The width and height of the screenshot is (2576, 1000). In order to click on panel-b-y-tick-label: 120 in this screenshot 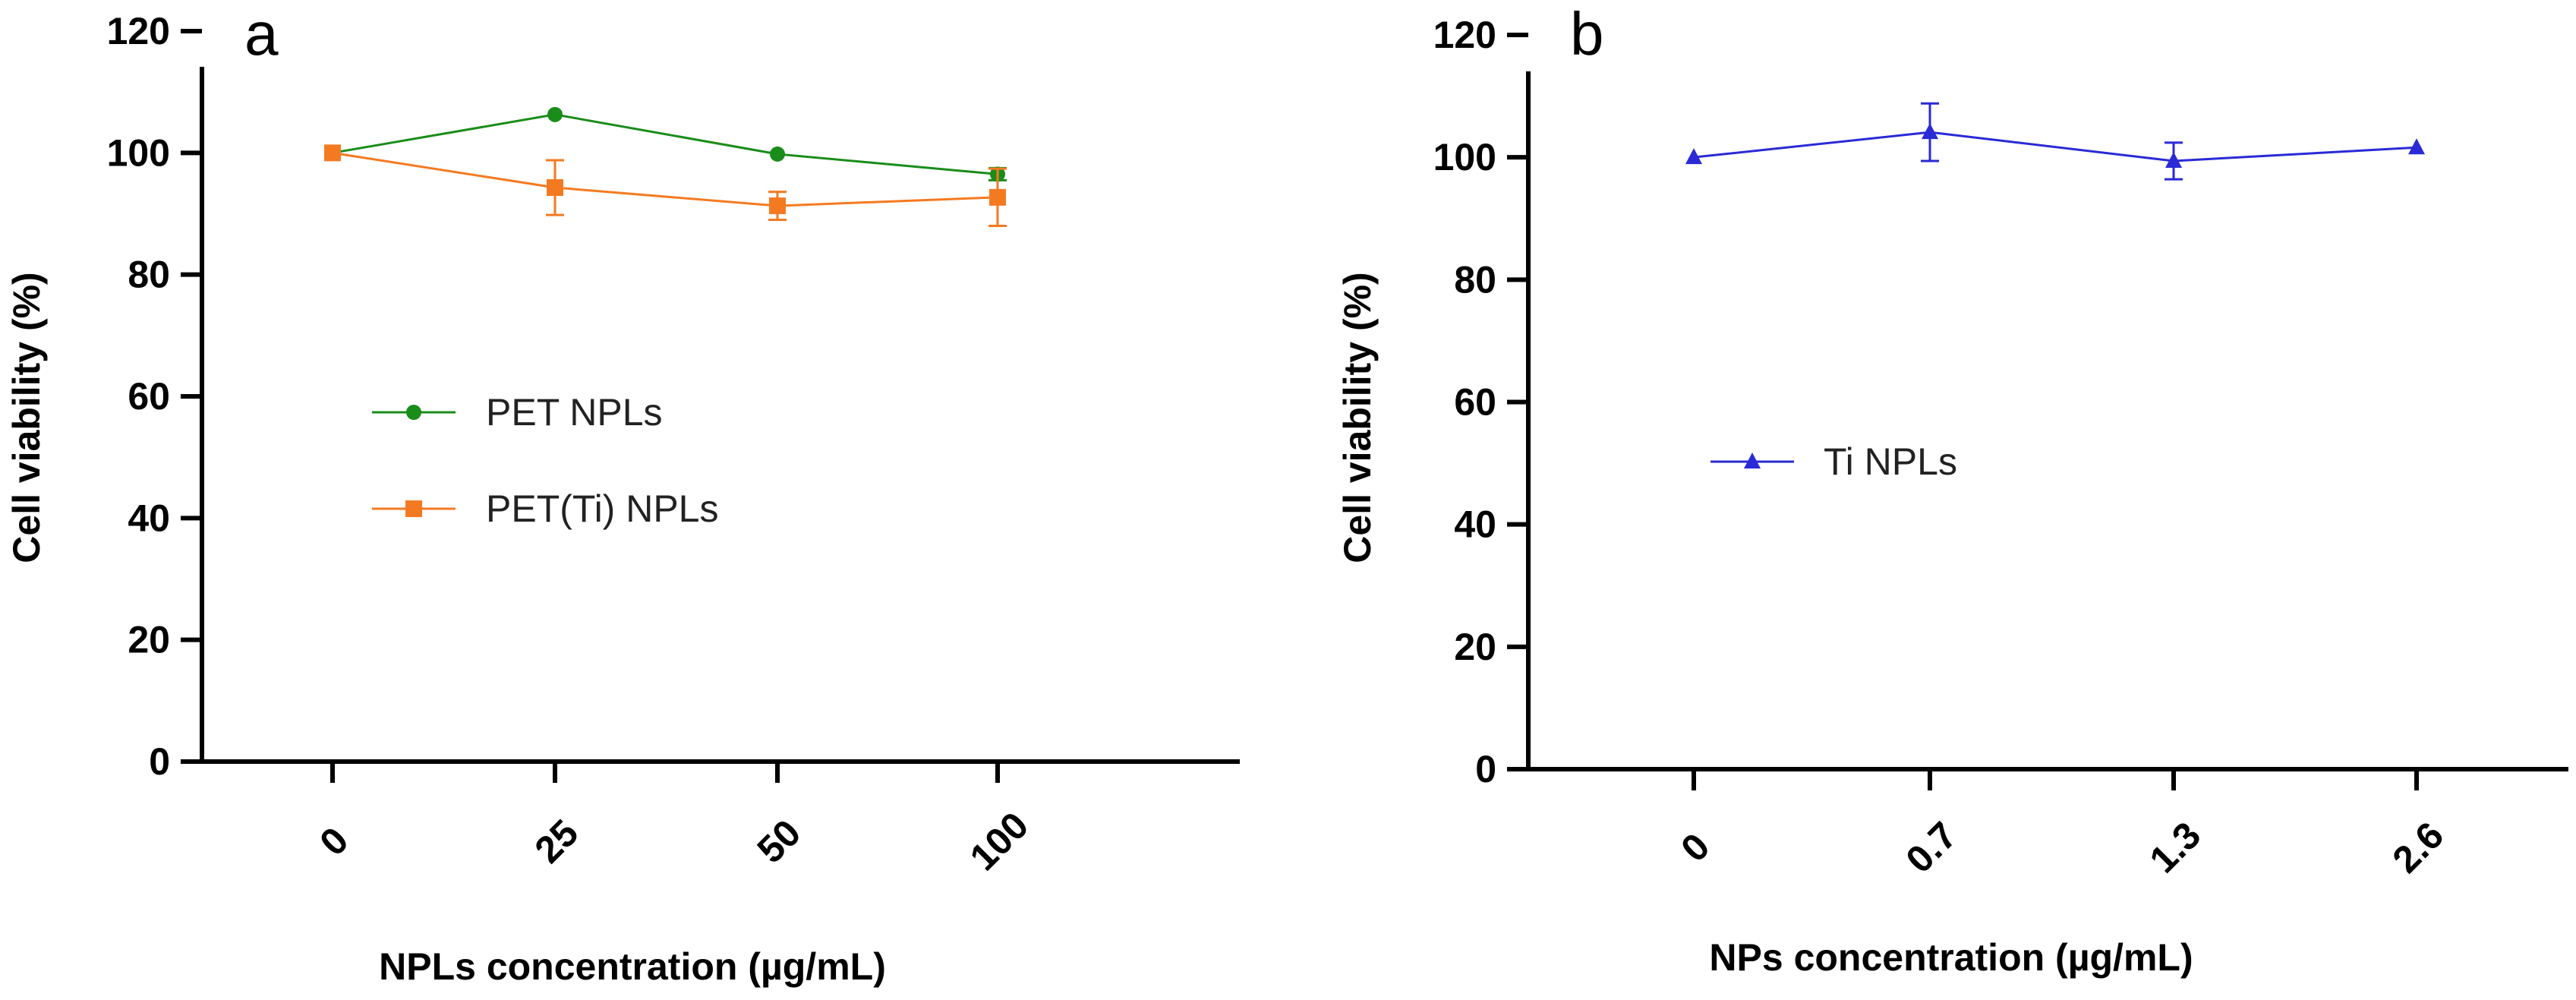, I will do `click(1464, 35)`.